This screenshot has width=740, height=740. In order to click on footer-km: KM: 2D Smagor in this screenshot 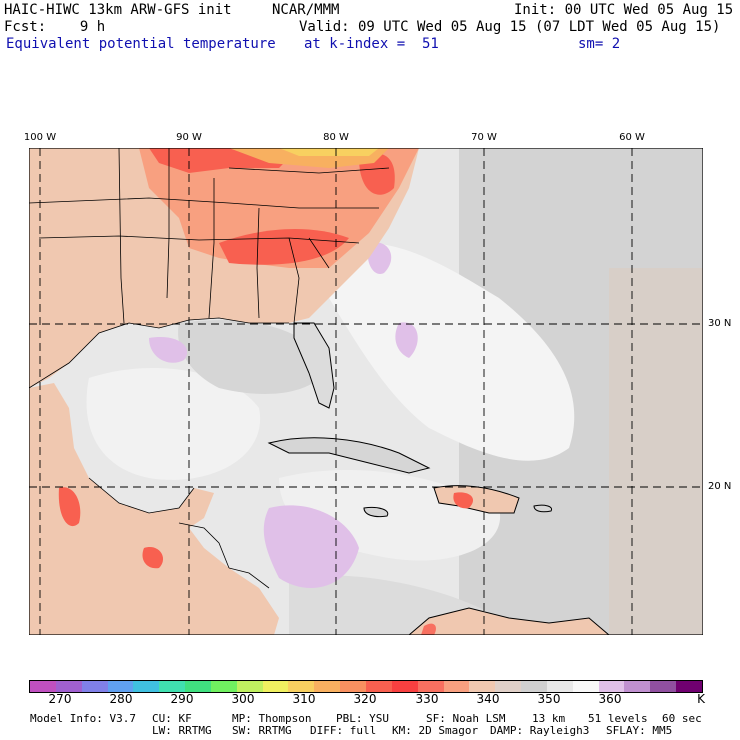, I will do `click(435, 730)`.